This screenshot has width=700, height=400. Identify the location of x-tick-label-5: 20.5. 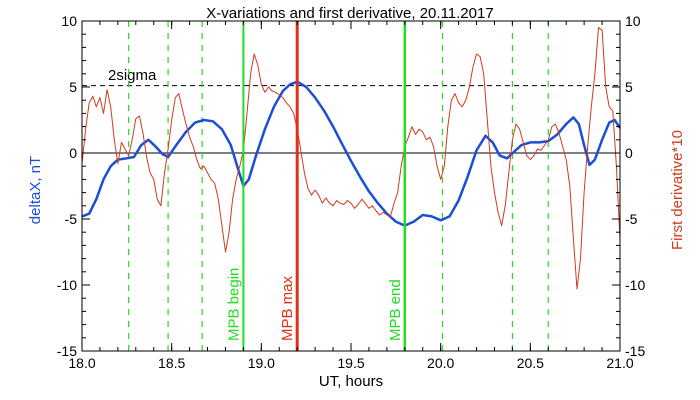
(530, 363).